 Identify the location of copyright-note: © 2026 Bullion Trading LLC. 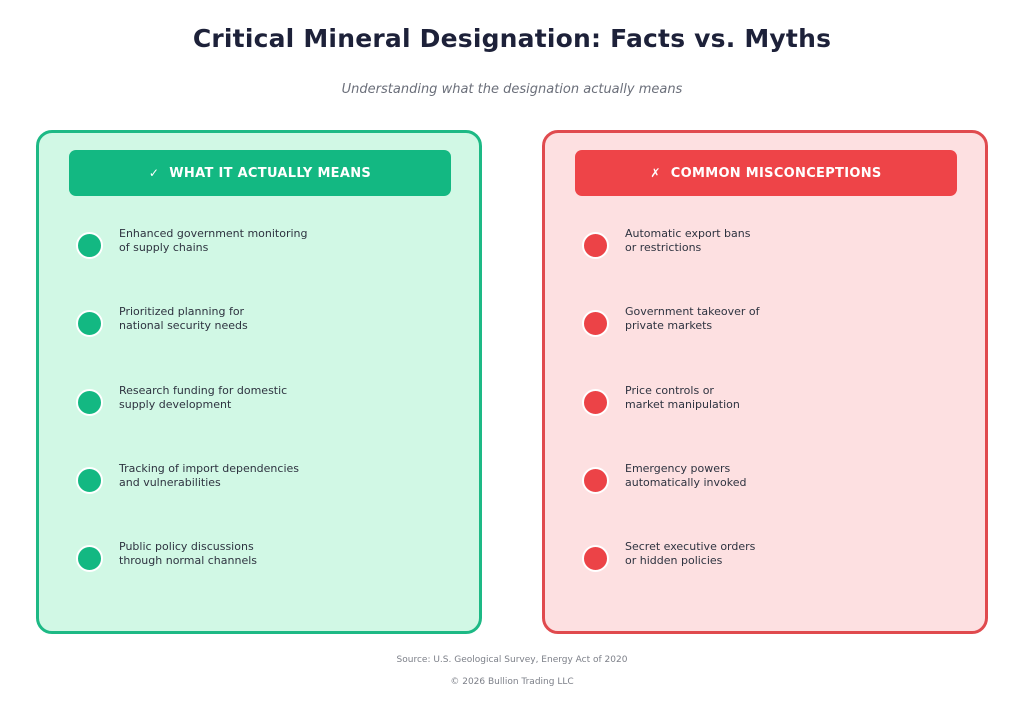
(512, 682).